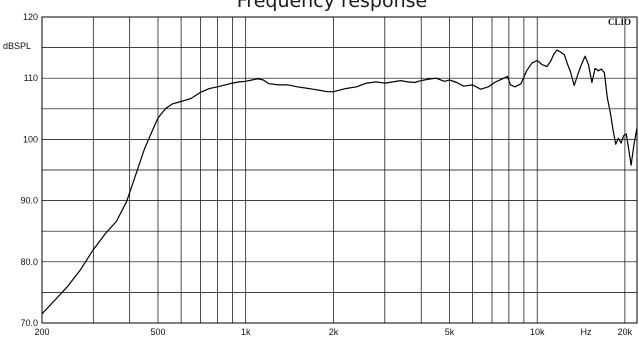 The height and width of the screenshot is (338, 639). I want to click on x-tick-labels: 200 500 1k 2k 5k 10k 20k, so click(333, 332).